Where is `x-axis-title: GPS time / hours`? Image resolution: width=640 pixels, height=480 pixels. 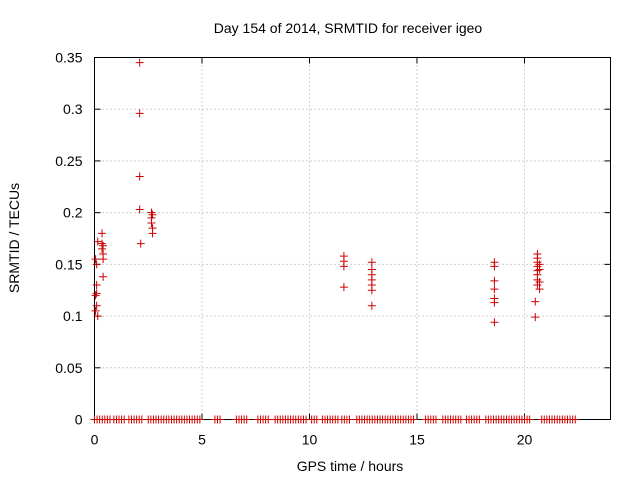 x-axis-title: GPS time / hours is located at coordinates (350, 466).